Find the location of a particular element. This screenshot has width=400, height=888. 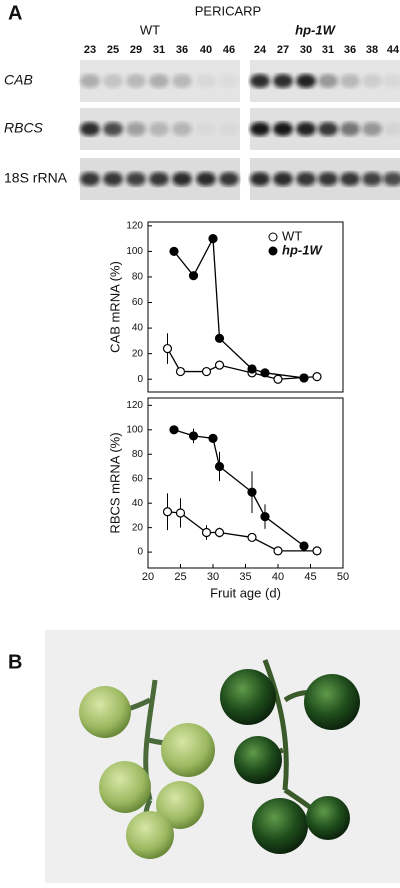

lane-label: 27 is located at coordinates (283, 50).